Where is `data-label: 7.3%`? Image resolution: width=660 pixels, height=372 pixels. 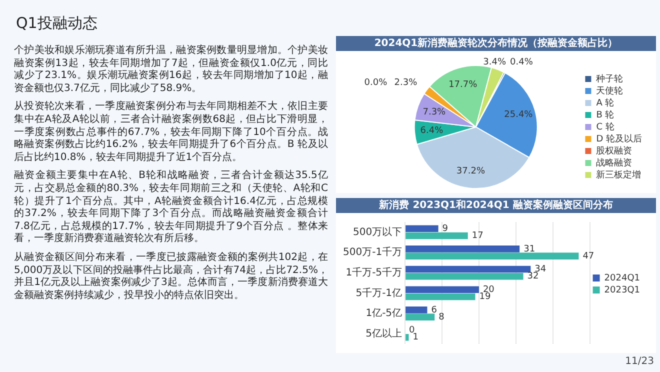
data-label: 7.3% is located at coordinates (434, 112).